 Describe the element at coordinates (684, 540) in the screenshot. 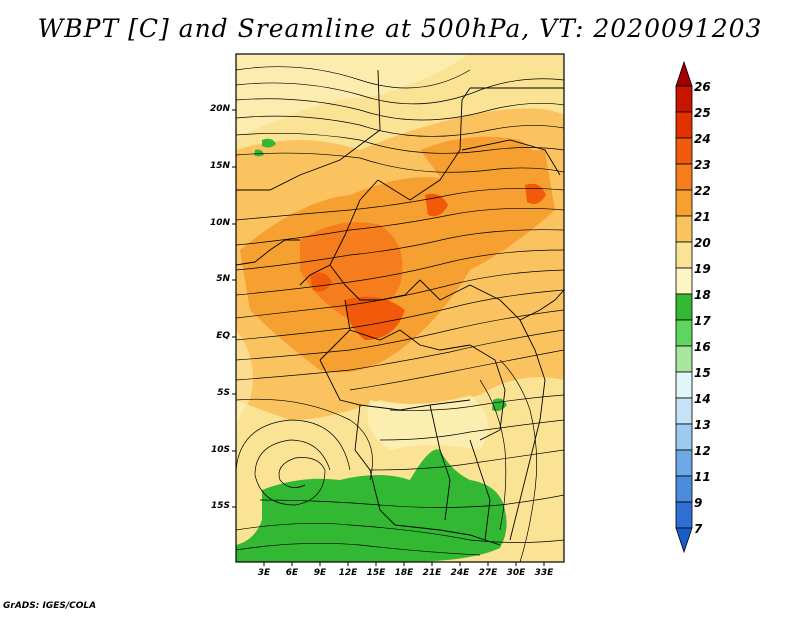

I see `colorbar-cap-bottom` at that location.